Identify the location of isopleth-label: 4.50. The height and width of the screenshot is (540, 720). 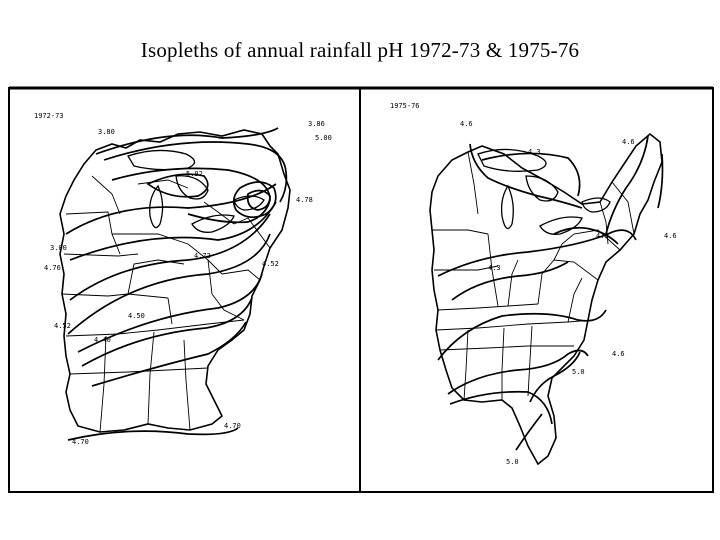
(136, 316).